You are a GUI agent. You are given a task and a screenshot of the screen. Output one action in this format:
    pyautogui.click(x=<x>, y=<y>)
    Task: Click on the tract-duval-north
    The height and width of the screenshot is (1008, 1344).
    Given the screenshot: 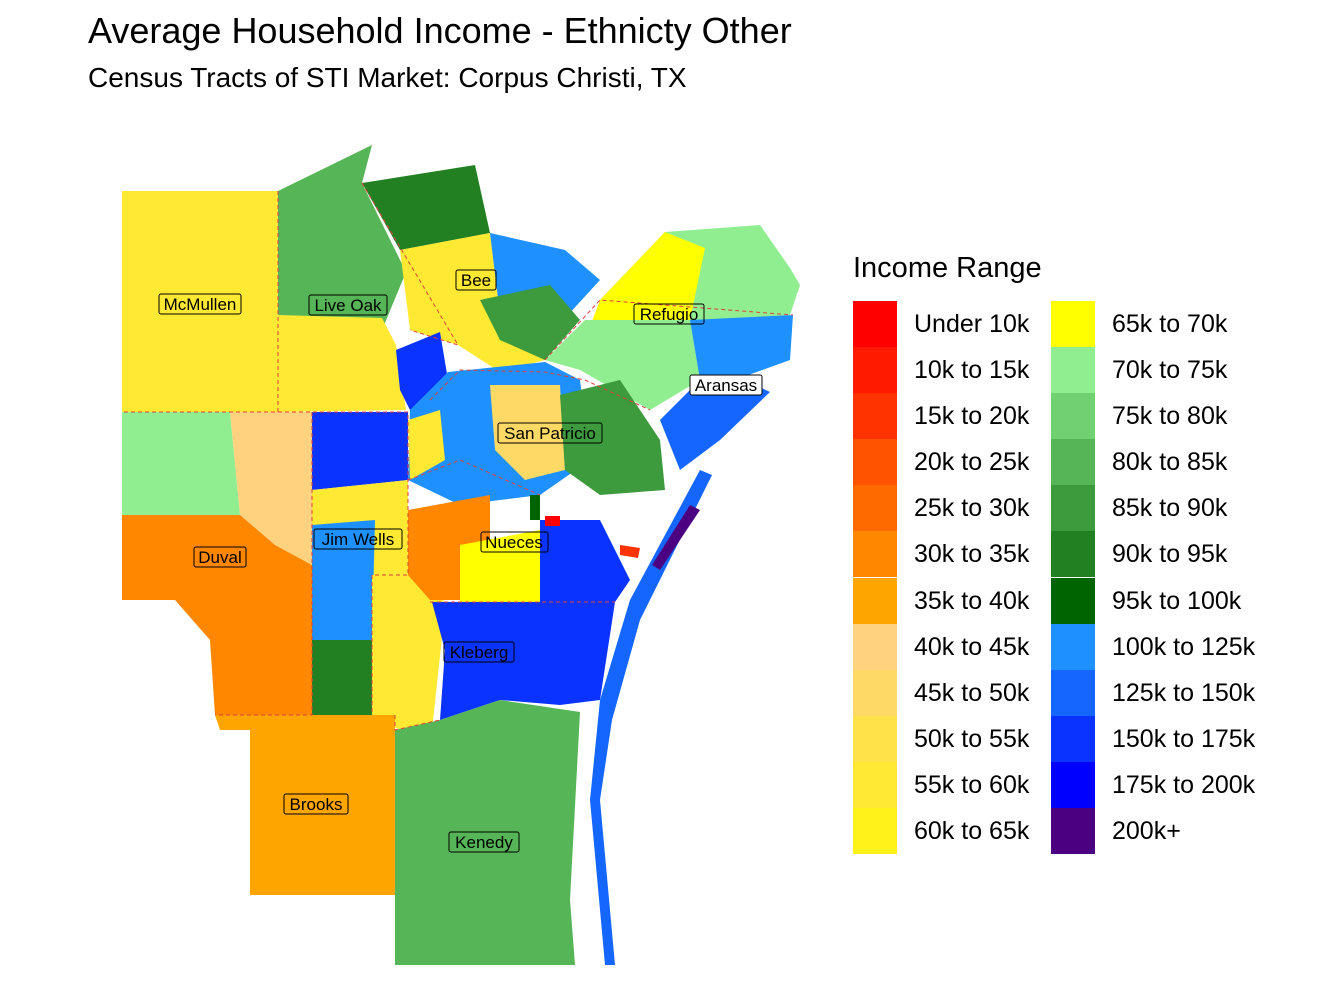 What is the action you would take?
    pyautogui.click(x=181, y=463)
    